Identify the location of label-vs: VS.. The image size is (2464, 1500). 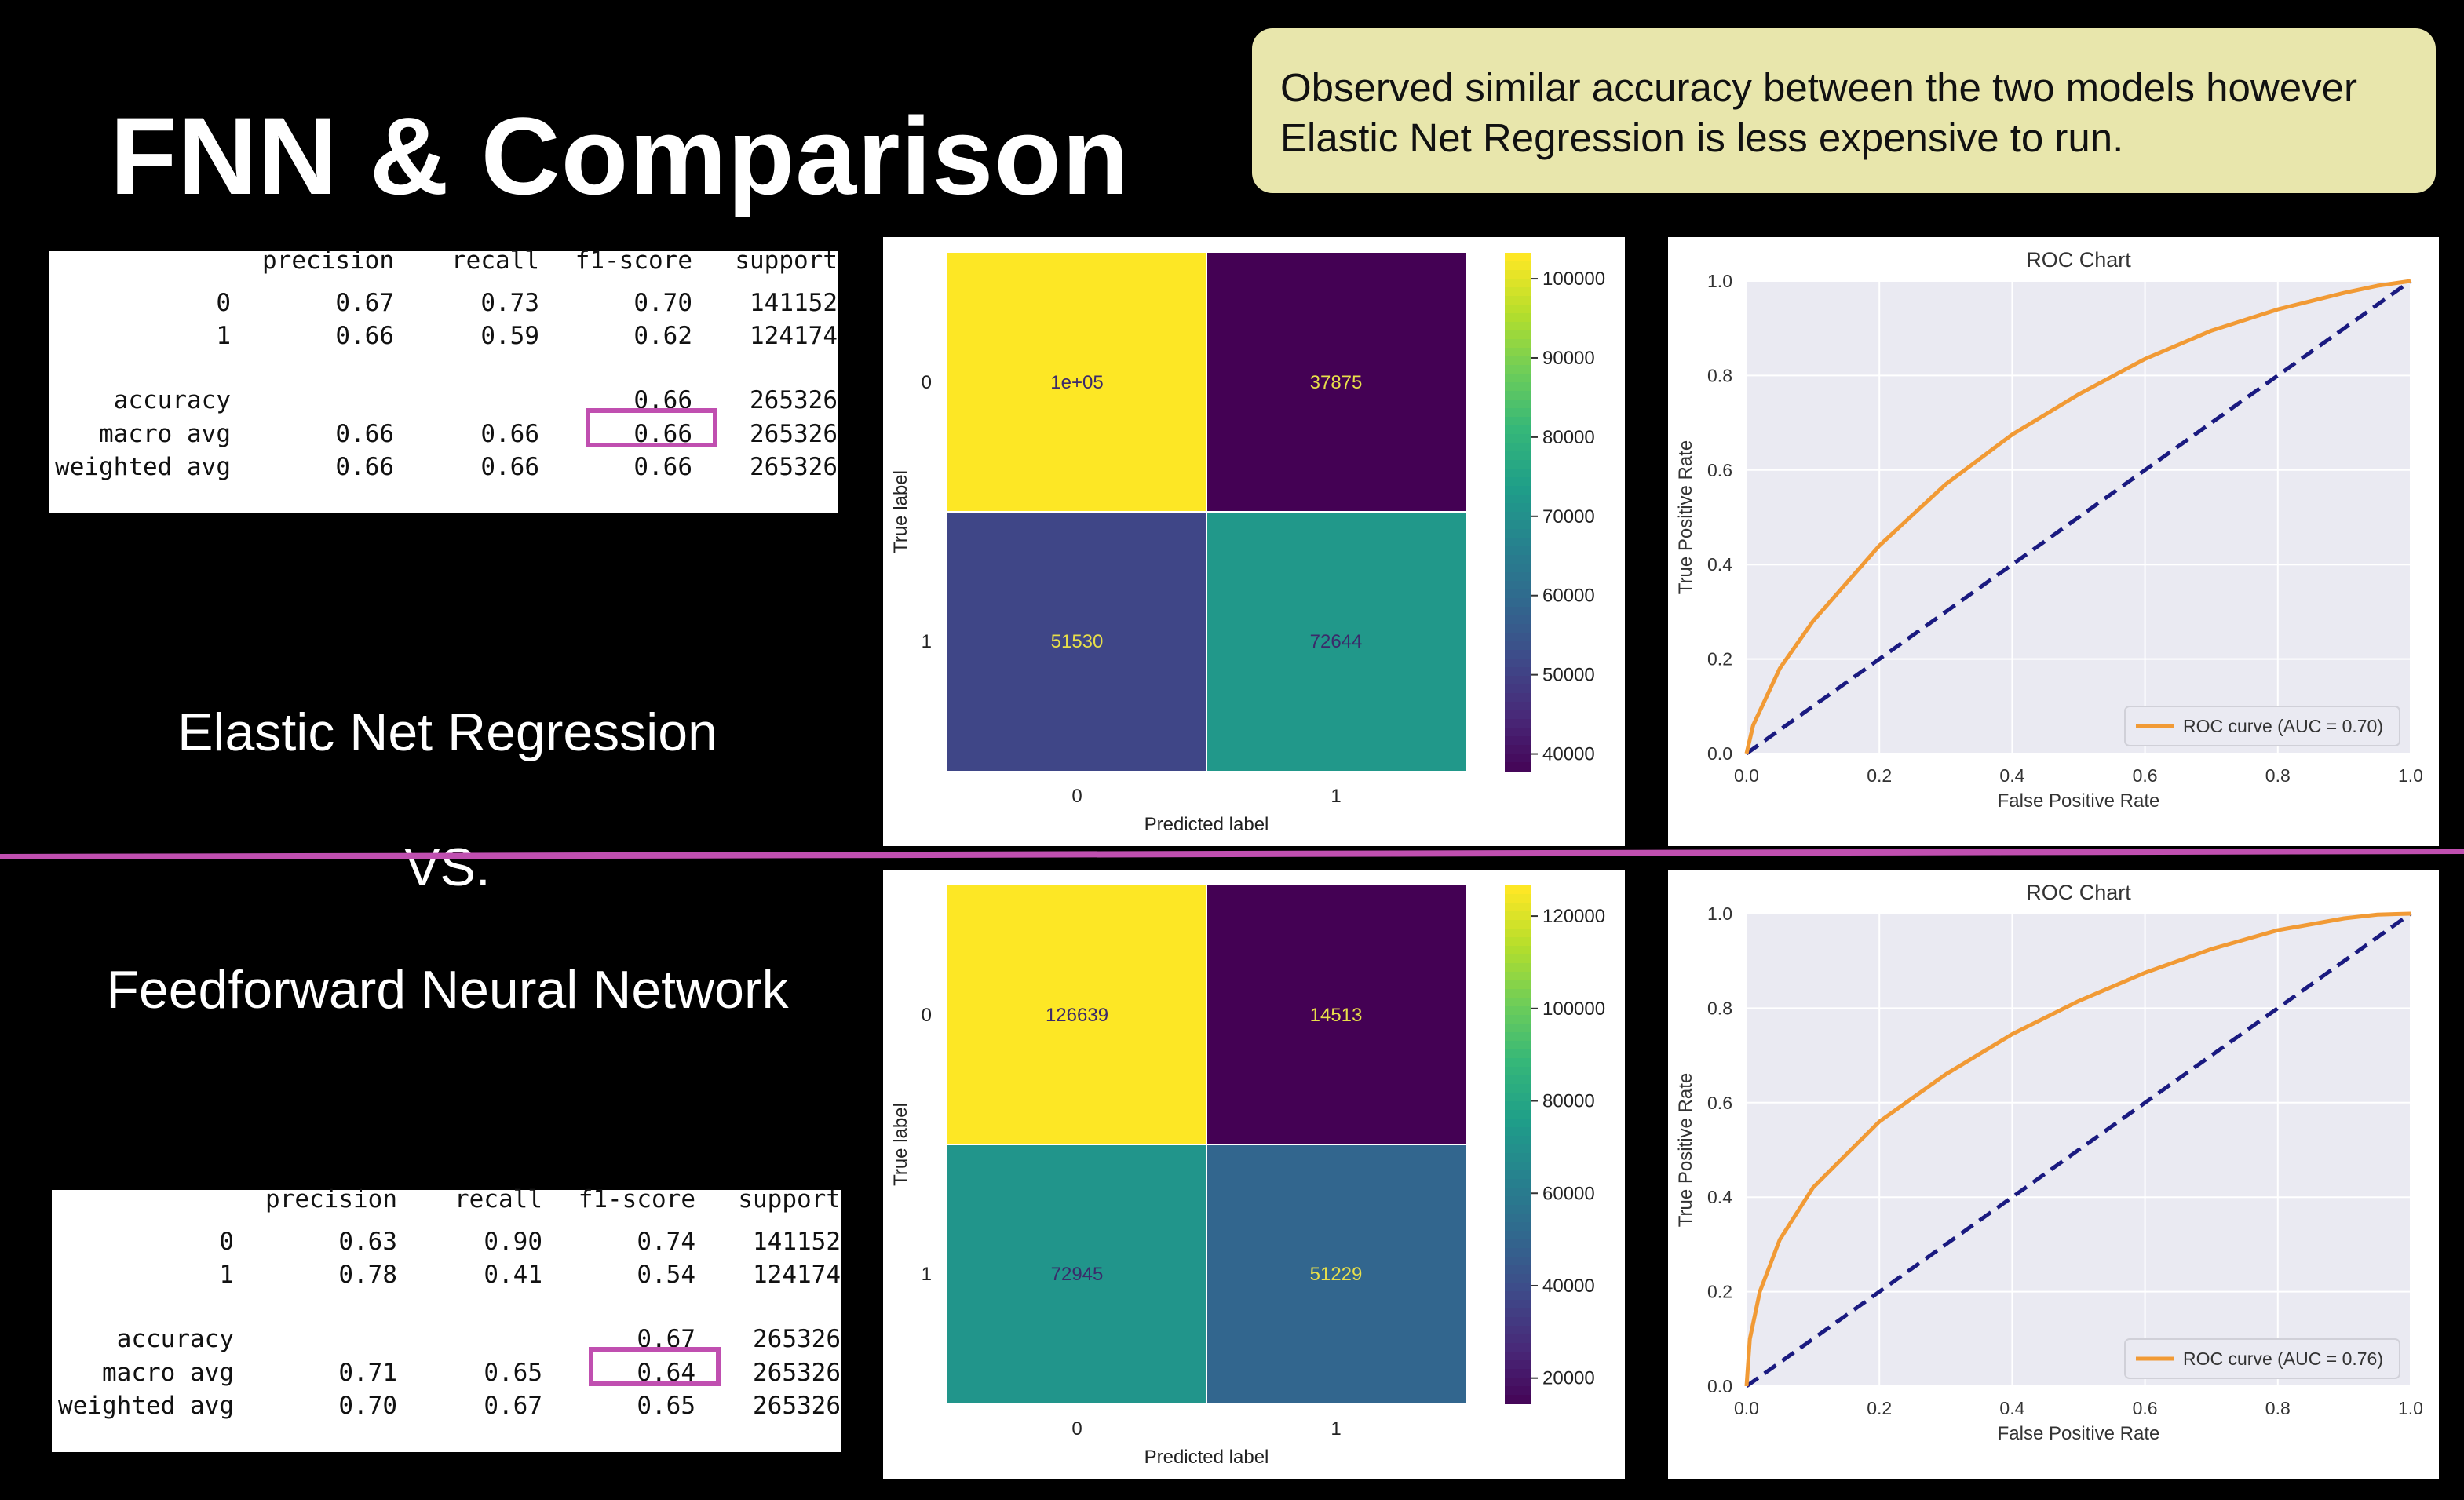
(447, 867).